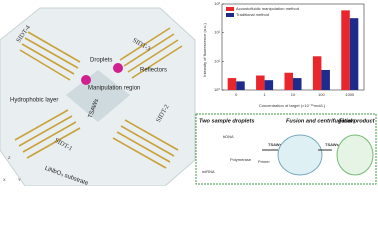 The width and height of the screenshot is (378, 240). Describe the element at coordinates (320, 121) in the screenshot. I see `step: Fusion and centrifugation` at that location.